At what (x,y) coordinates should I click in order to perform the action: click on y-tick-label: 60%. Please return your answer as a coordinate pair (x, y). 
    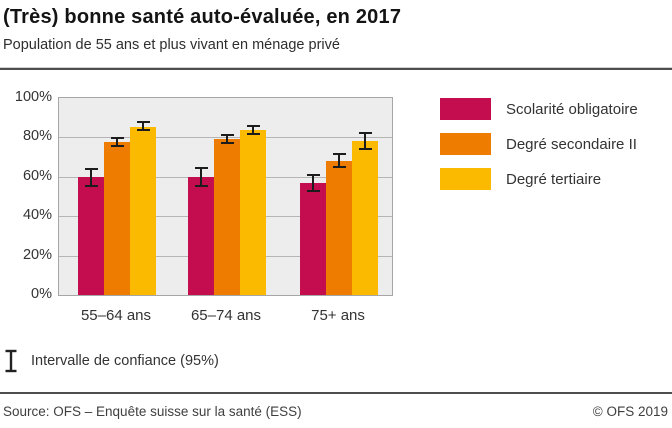
    Looking at the image, I should click on (37, 175).